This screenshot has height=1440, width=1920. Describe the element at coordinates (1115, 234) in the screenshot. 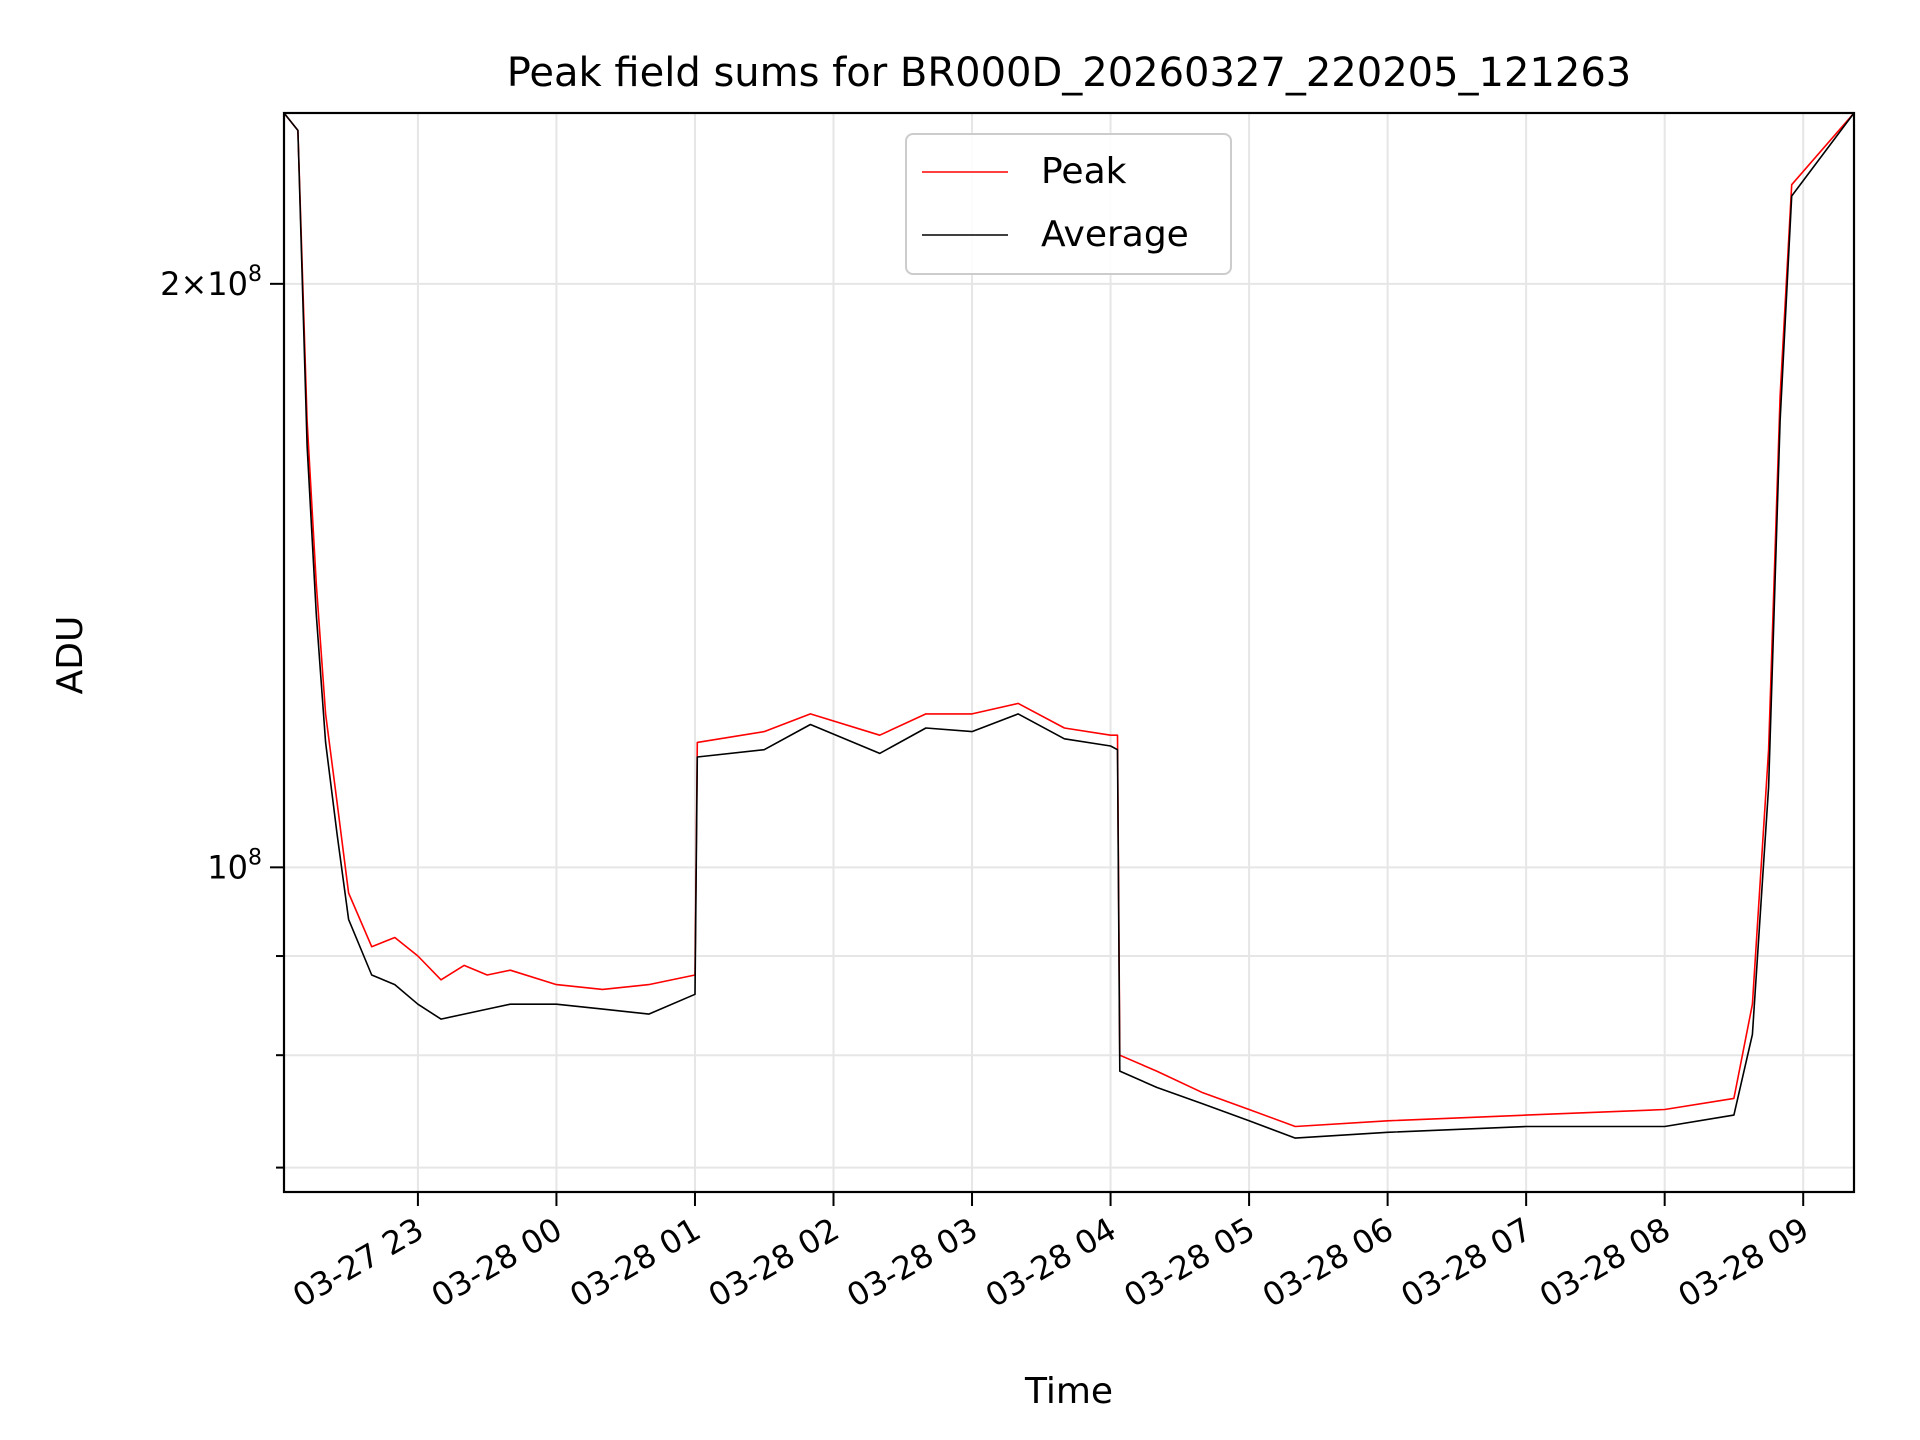

I see `legend-label-average: Average` at that location.